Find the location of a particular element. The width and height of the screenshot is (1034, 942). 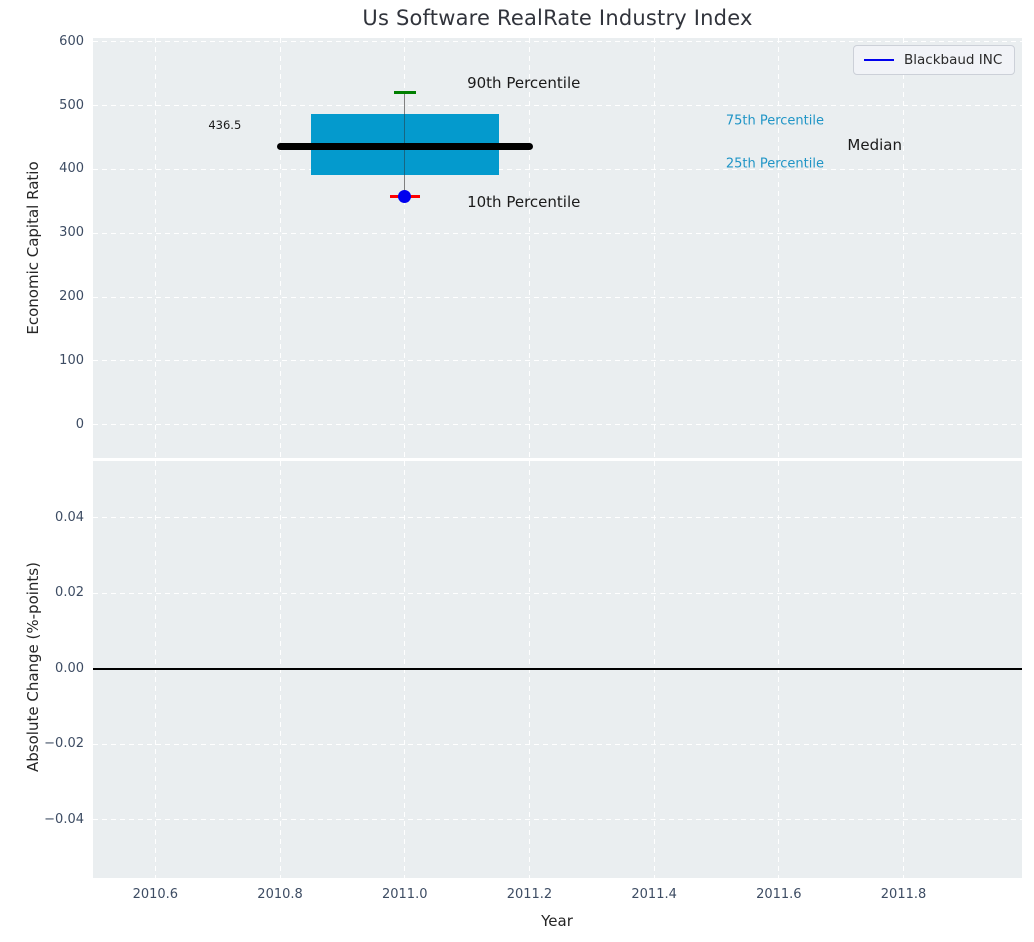

legend-line-sample-icon is located at coordinates (879, 60).